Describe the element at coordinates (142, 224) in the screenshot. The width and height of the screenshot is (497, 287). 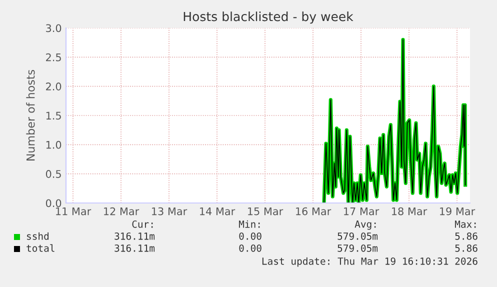
I see `text: Cur:` at that location.